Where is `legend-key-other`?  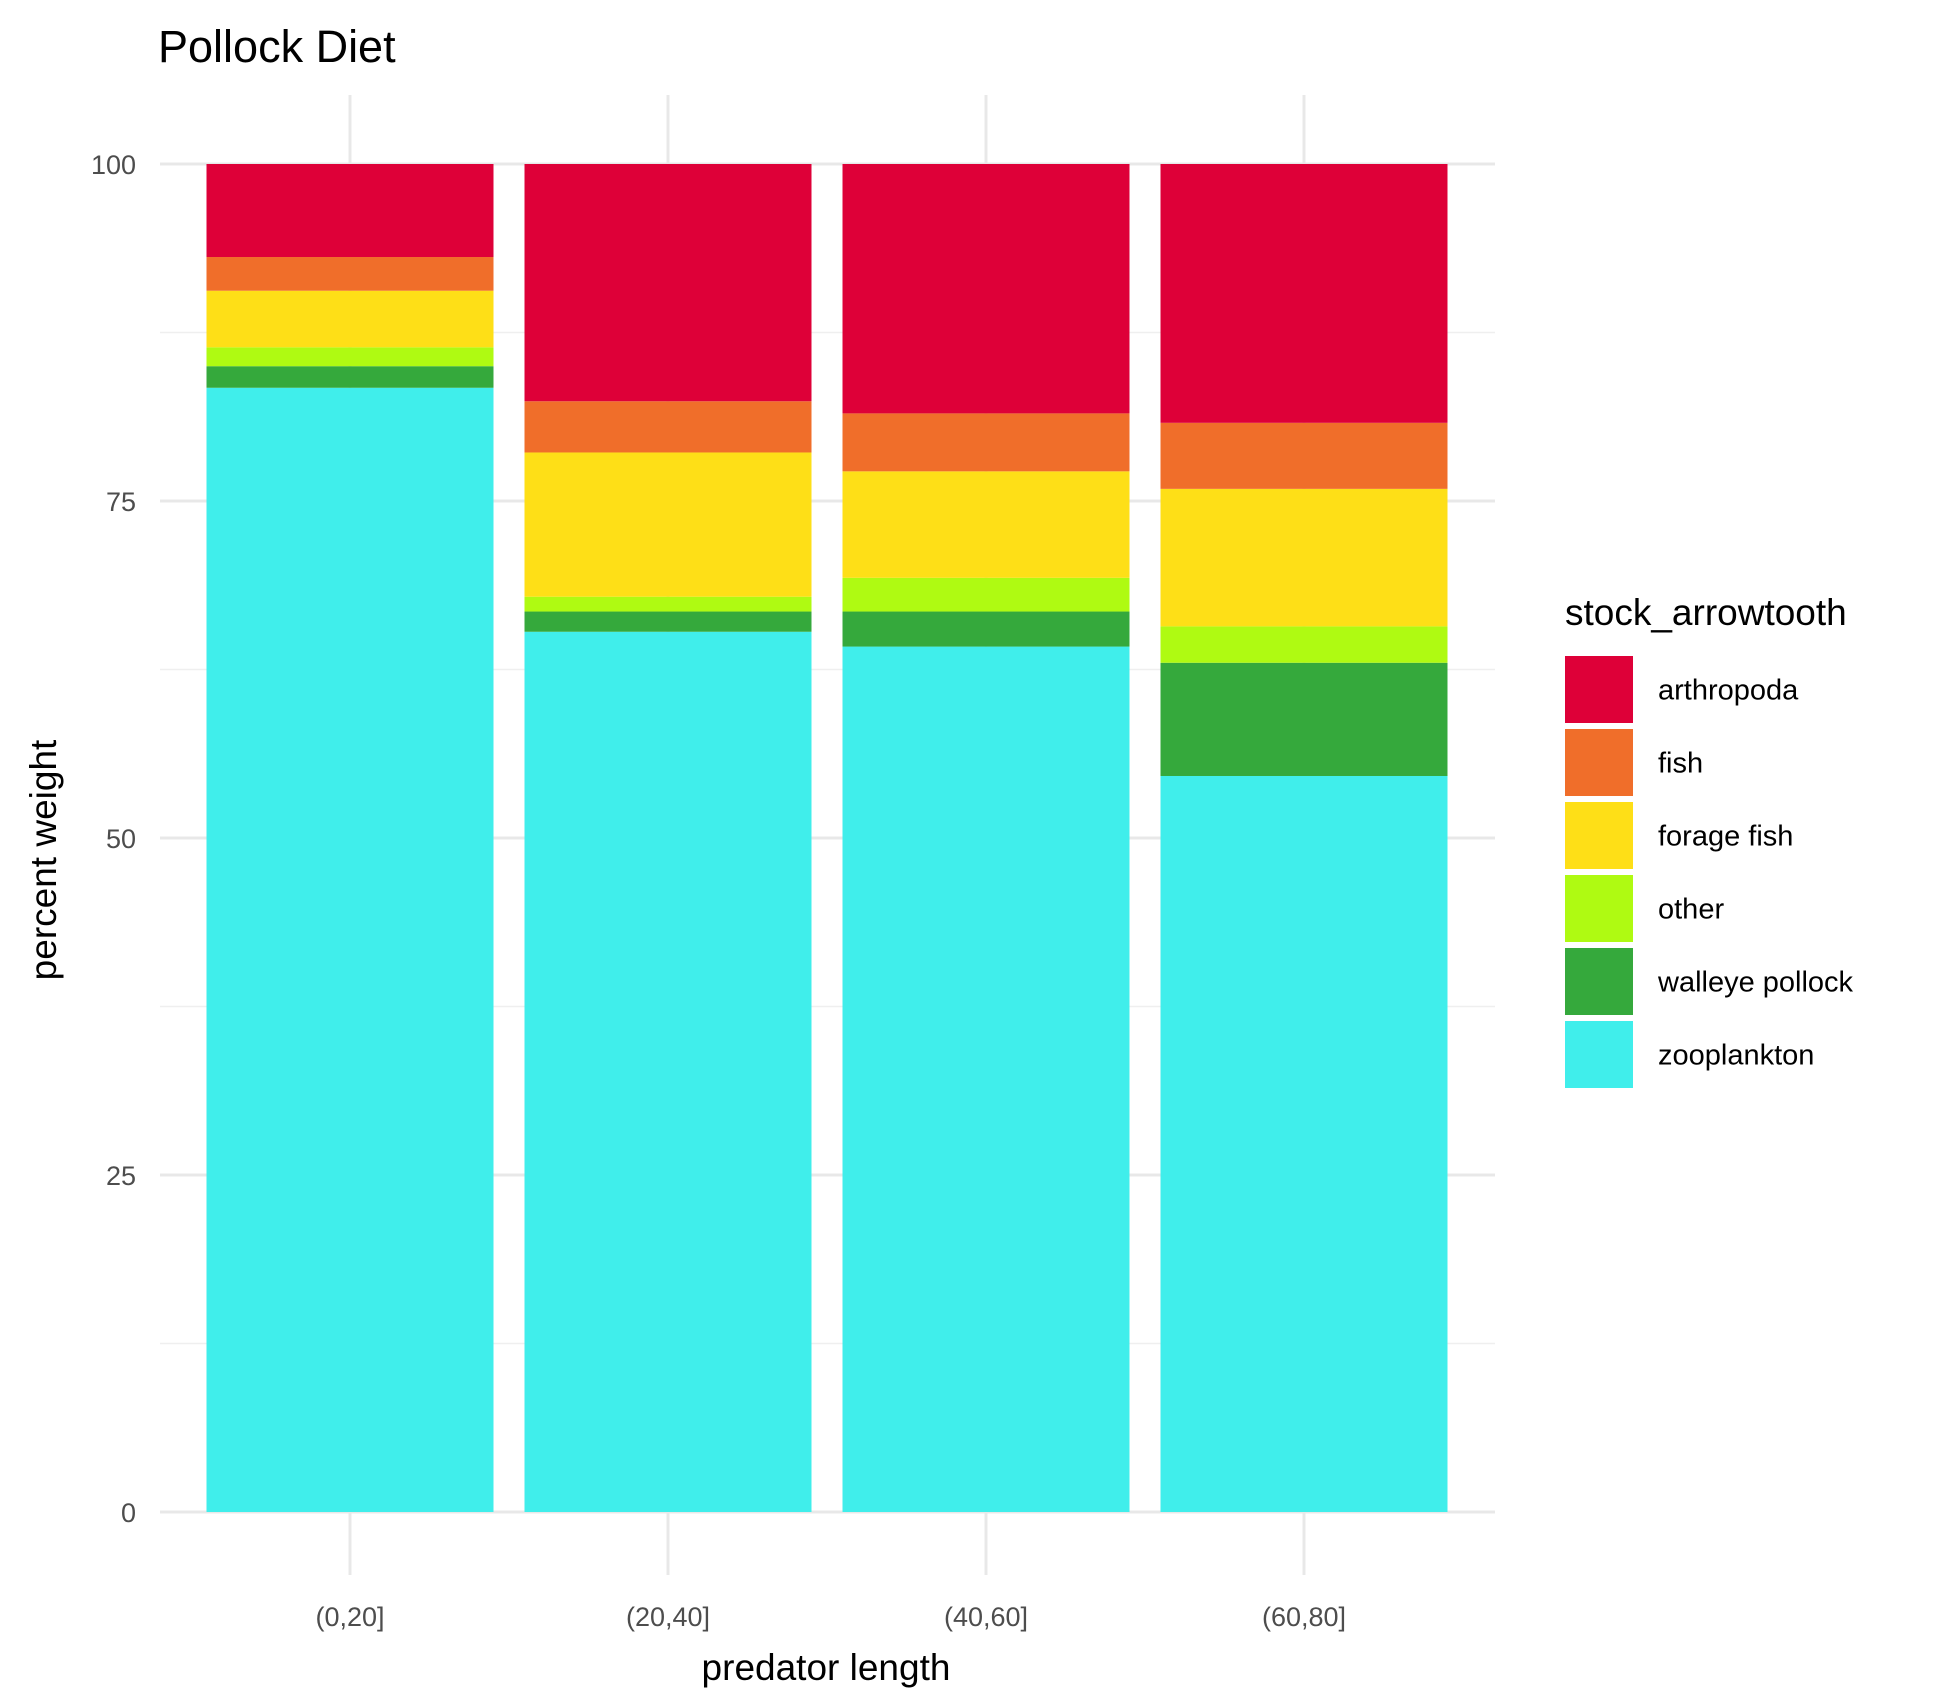 legend-key-other is located at coordinates (1599, 908).